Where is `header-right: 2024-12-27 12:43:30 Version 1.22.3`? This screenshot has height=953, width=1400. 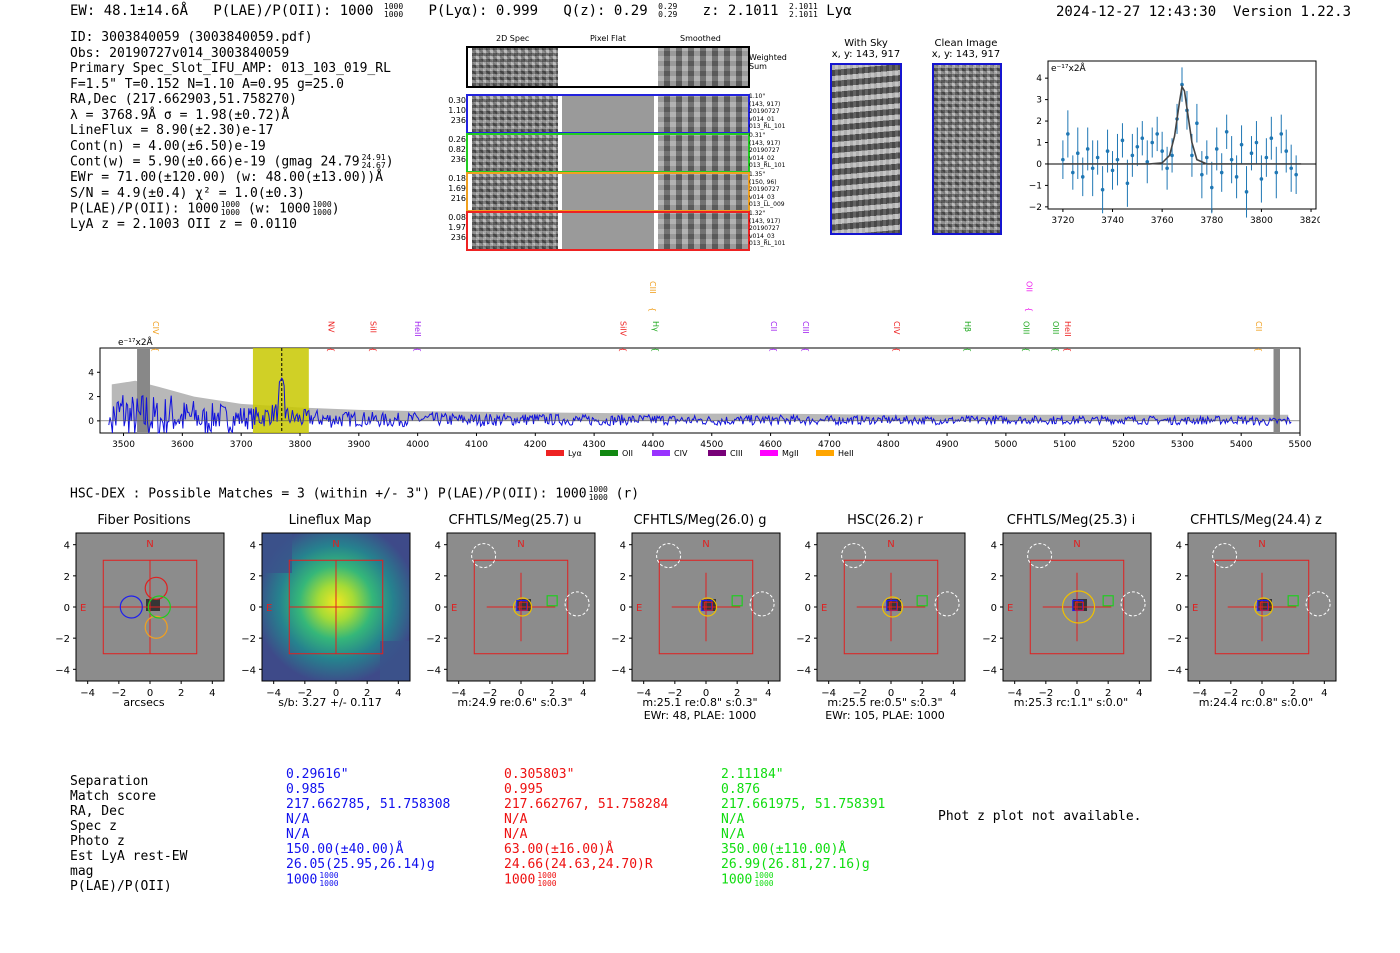 header-right: 2024-12-27 12:43:30 Version 1.22.3 is located at coordinates (1203, 12).